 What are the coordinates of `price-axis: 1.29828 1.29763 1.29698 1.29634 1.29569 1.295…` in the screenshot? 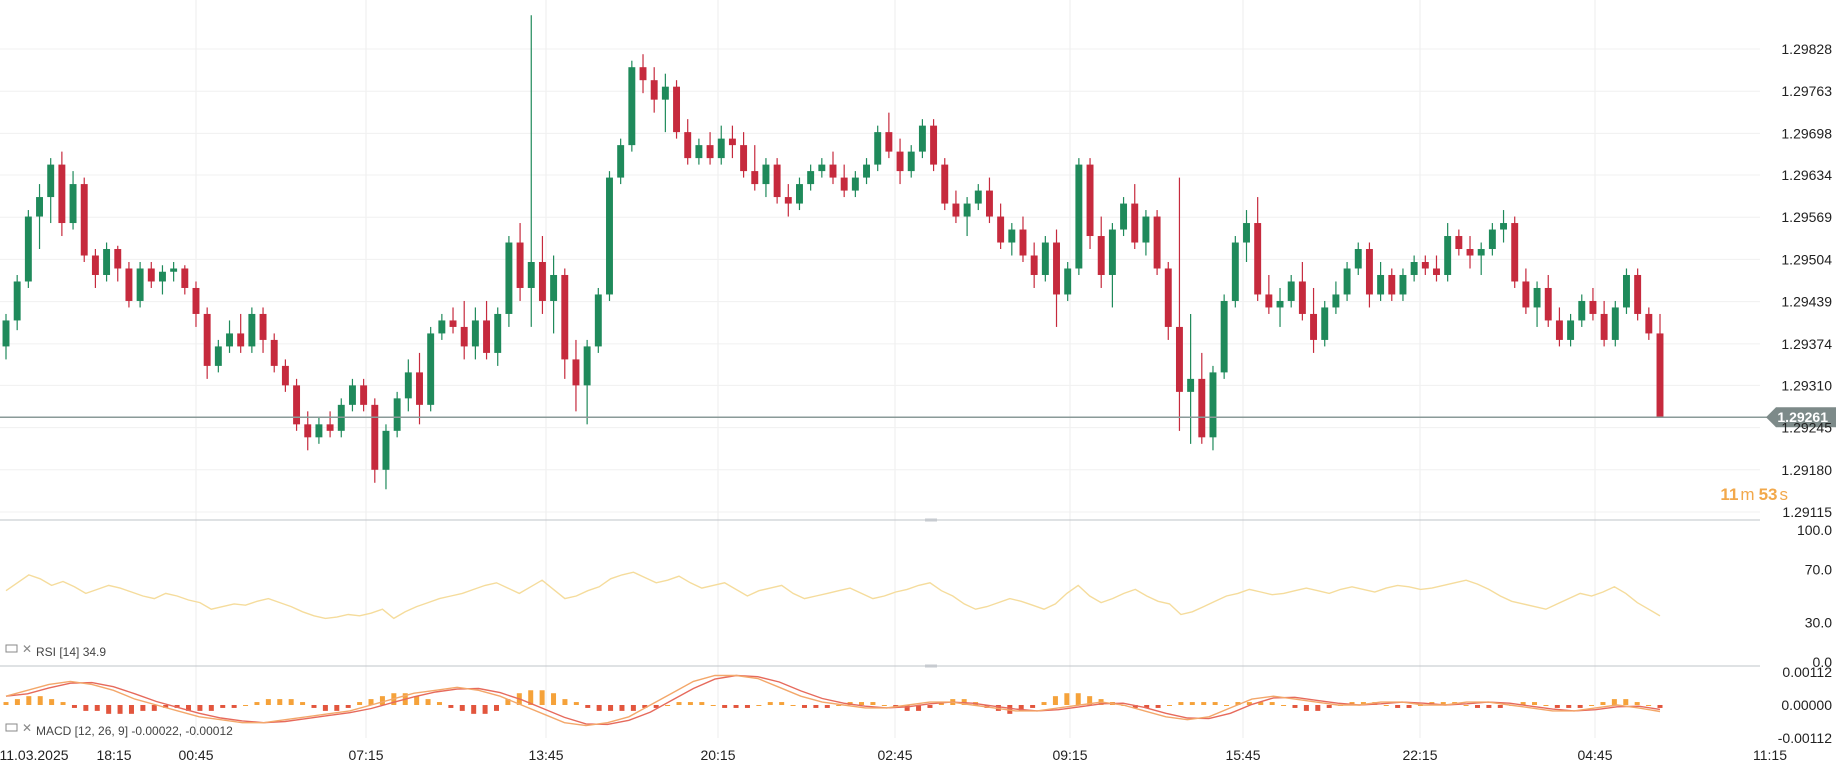 It's located at (1806, 280).